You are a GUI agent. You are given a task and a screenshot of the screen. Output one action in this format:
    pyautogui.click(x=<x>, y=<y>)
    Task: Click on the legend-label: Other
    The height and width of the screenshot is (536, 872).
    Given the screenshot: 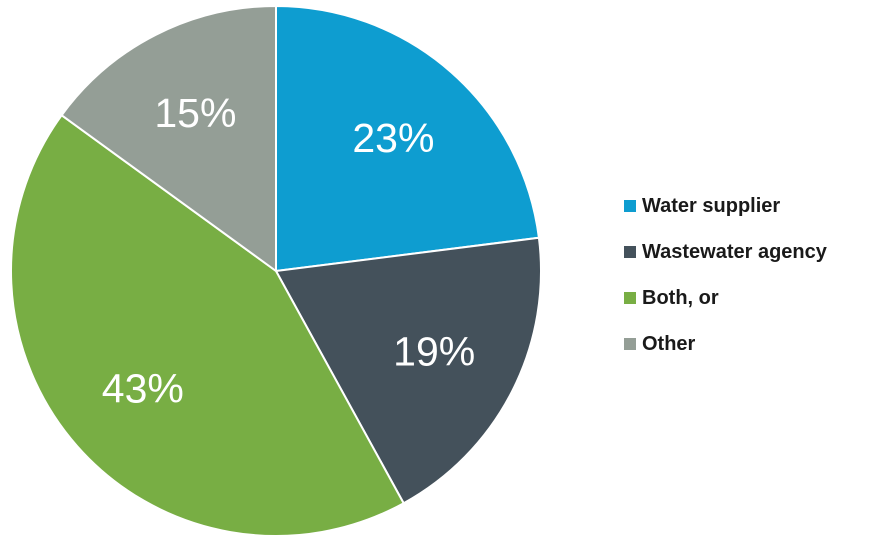 What is the action you would take?
    pyautogui.click(x=669, y=343)
    